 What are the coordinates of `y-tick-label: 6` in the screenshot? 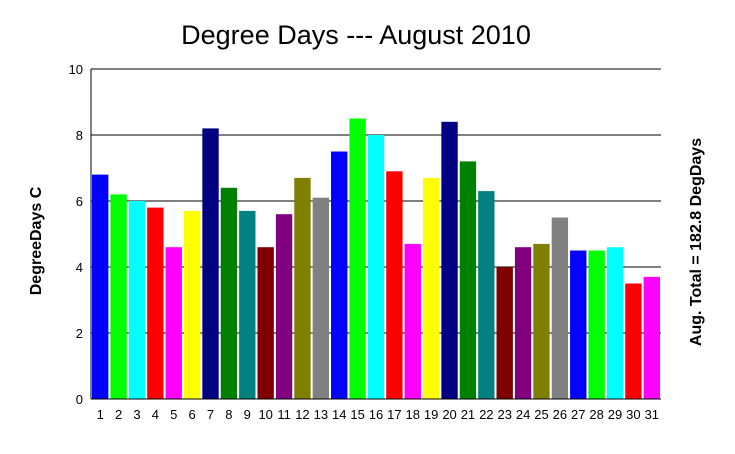 It's located at (79, 201).